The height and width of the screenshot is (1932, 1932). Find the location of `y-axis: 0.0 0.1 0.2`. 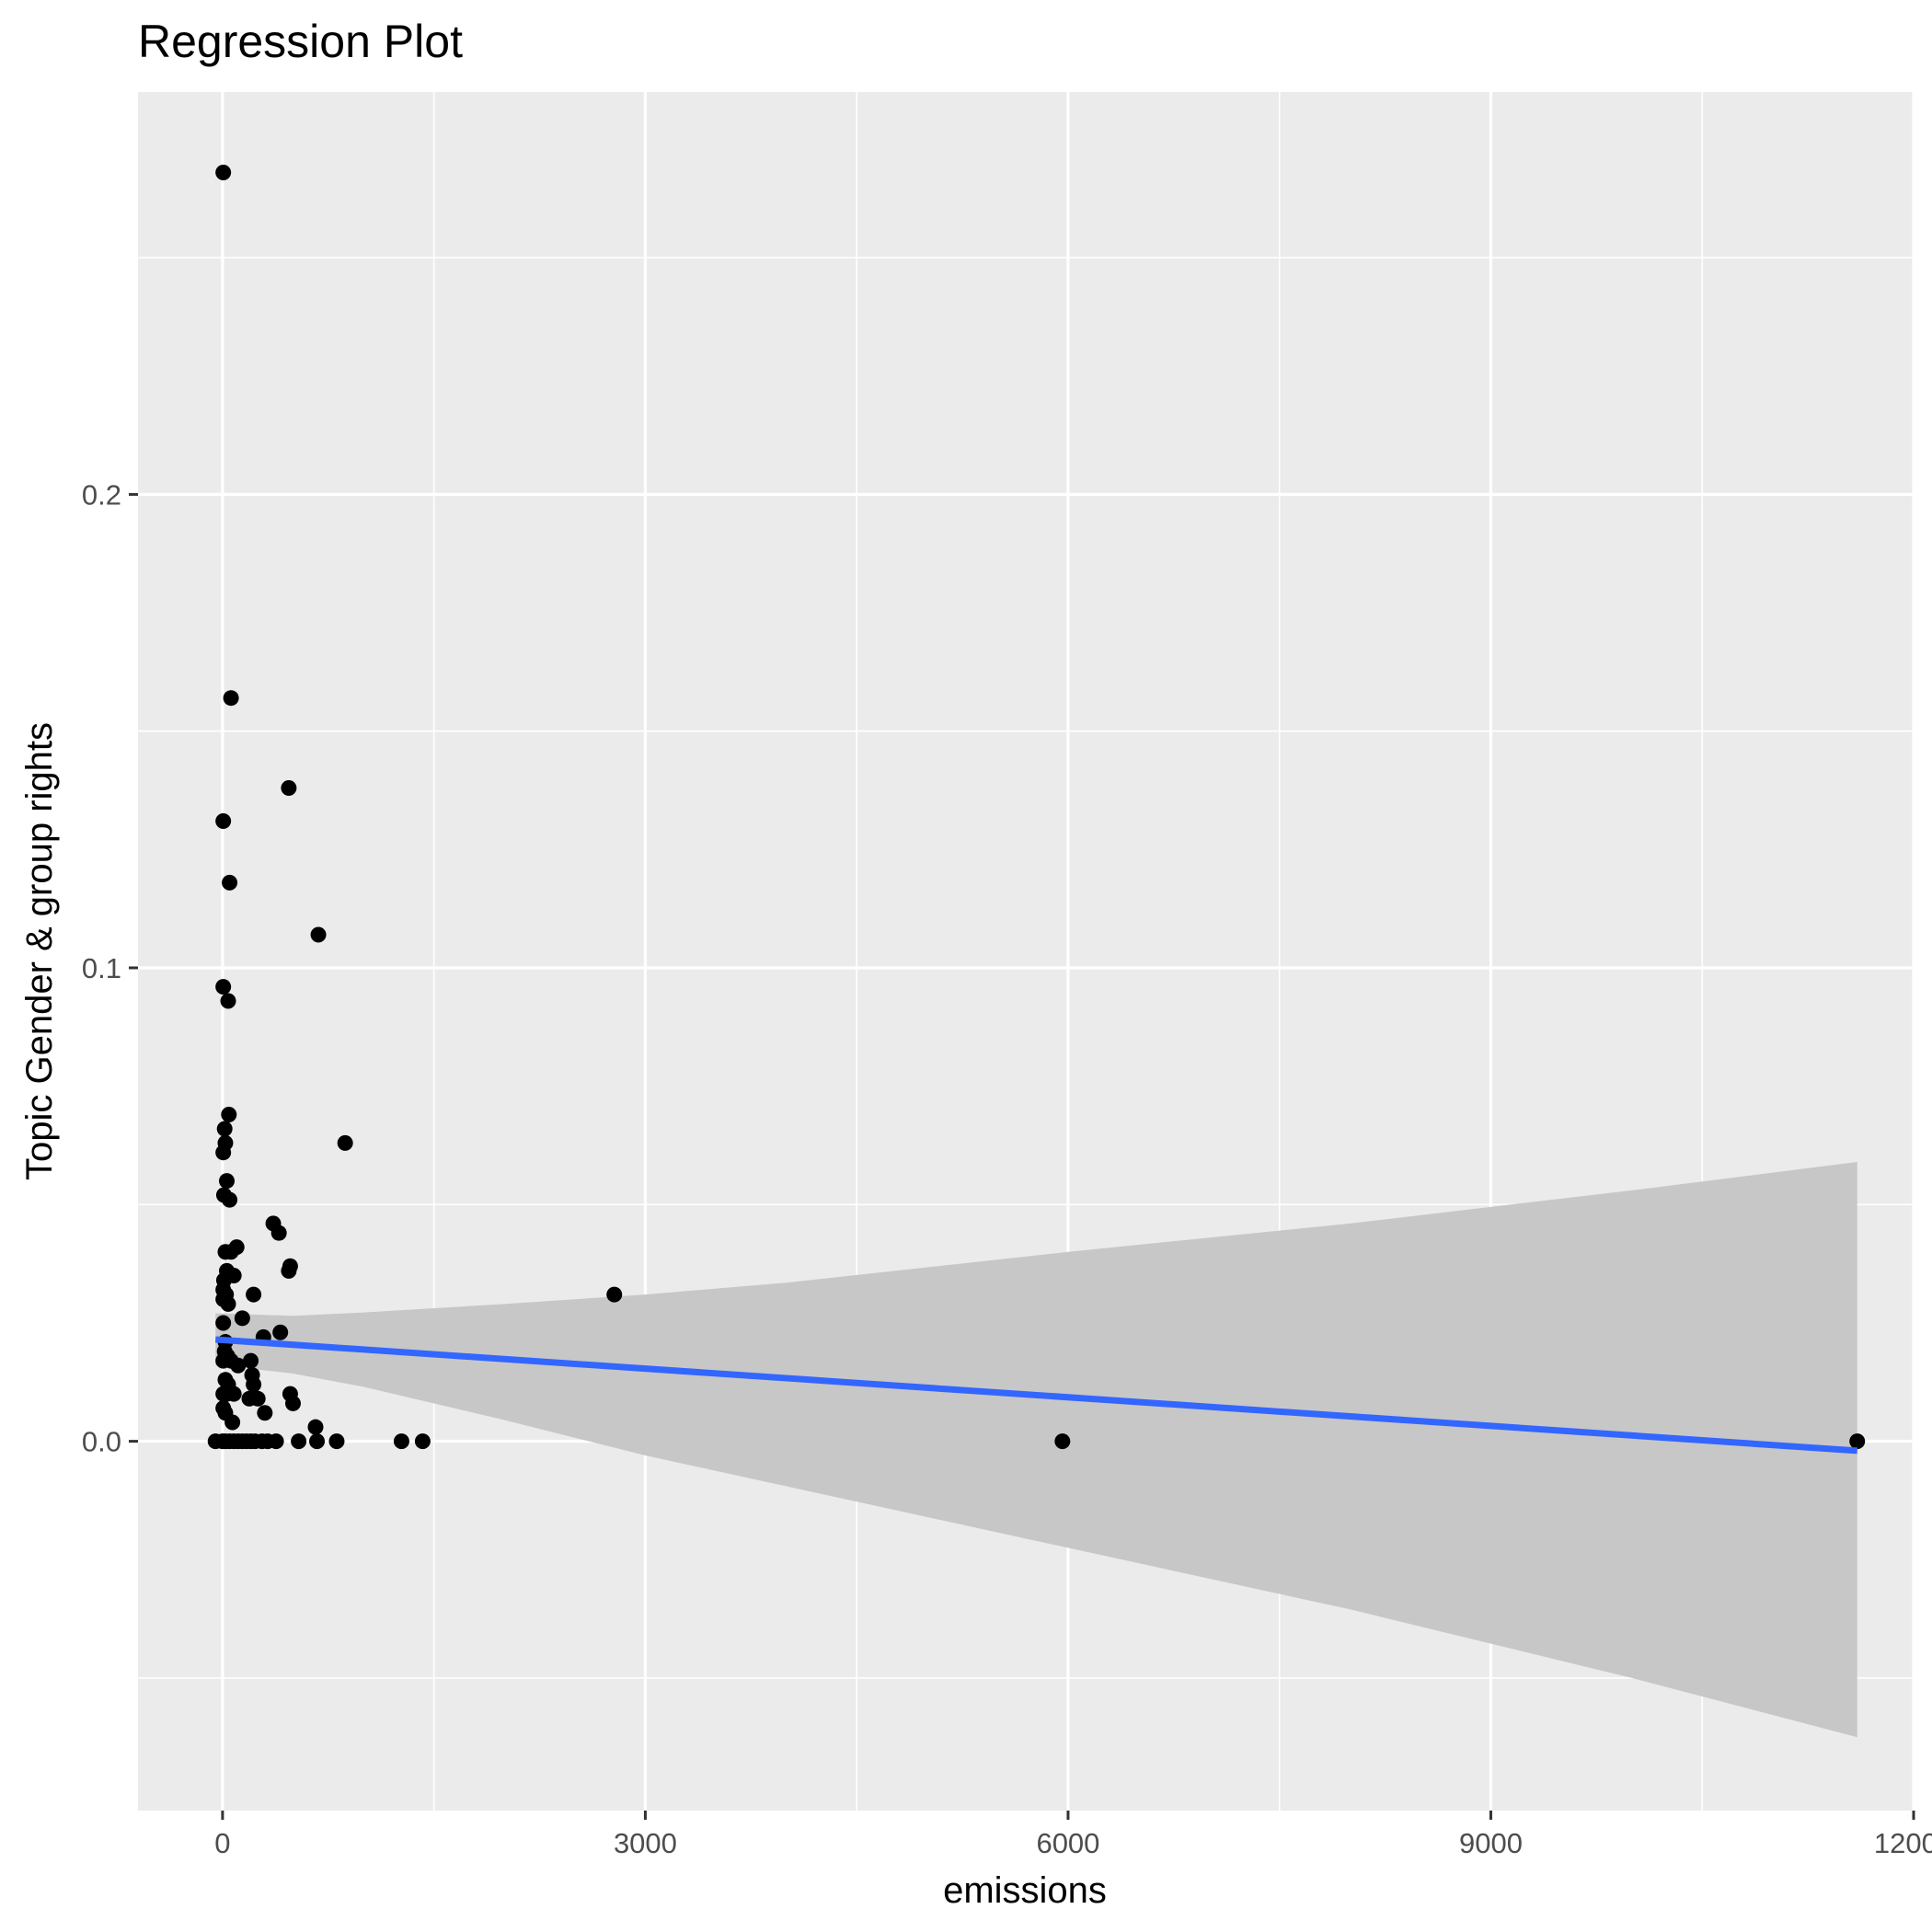

y-axis: 0.0 0.1 0.2 is located at coordinates (110, 968).